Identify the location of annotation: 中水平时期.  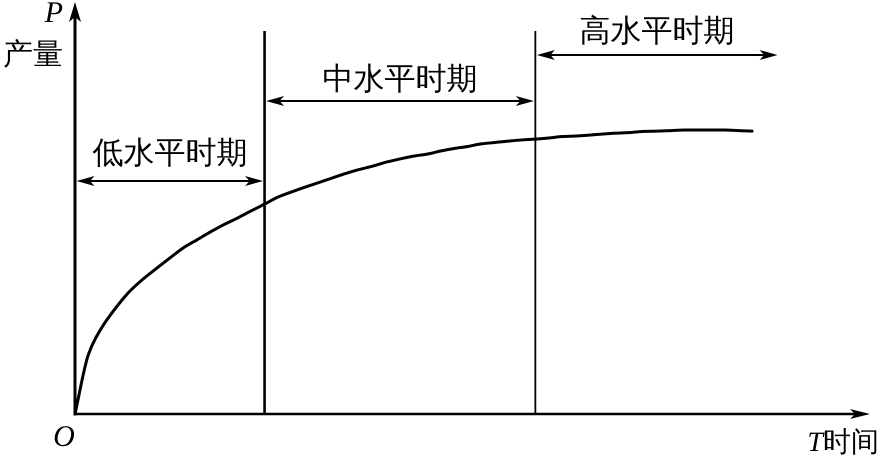
(400, 78).